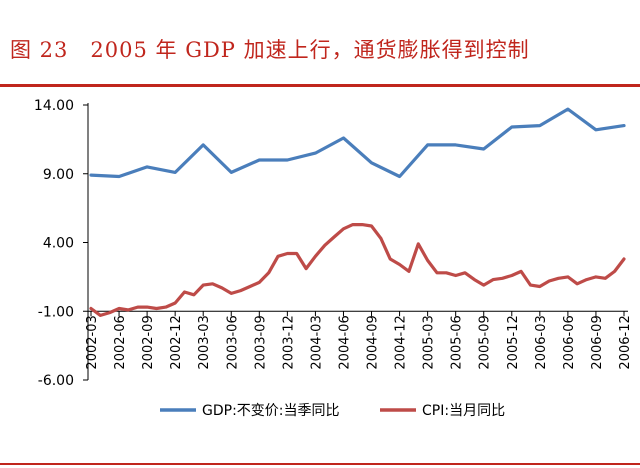 This screenshot has width=640, height=468. What do you see at coordinates (513, 342) in the screenshot?
I see `x-tick-label: 2005-12` at bounding box center [513, 342].